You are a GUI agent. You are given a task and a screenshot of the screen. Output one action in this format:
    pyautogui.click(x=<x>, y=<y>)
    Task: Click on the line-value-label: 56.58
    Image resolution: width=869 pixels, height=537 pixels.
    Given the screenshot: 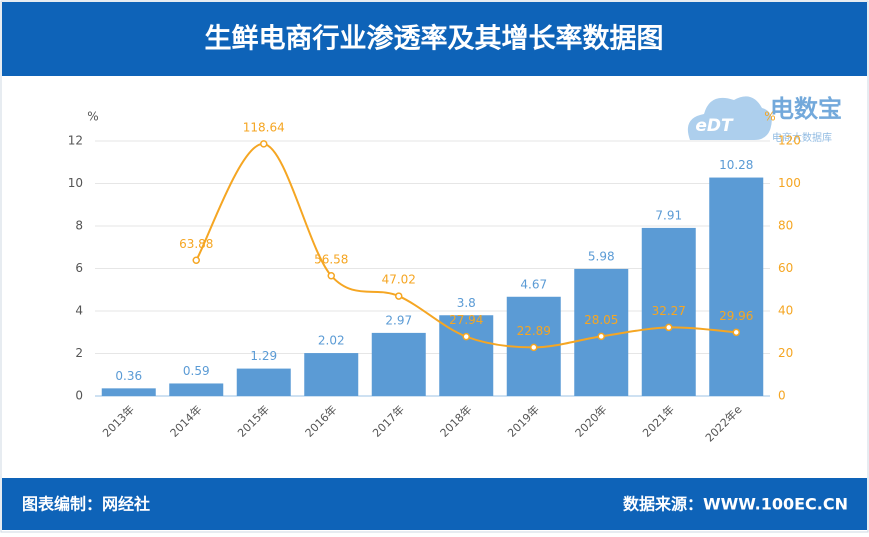 What is the action you would take?
    pyautogui.click(x=331, y=259)
    